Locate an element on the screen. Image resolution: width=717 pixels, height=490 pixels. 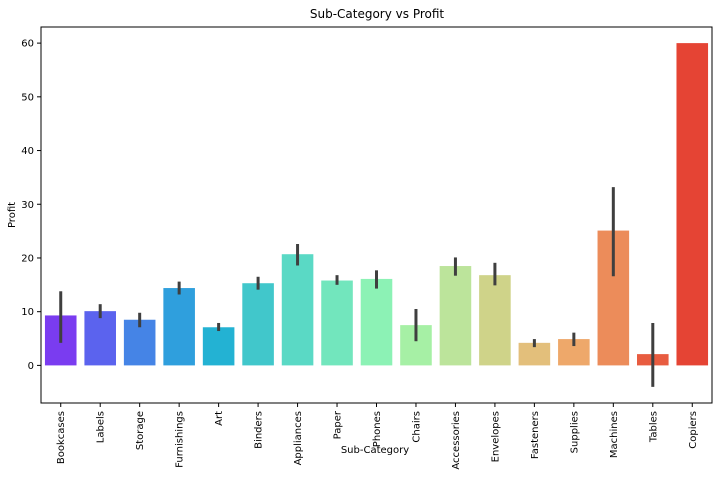
y-tick-label: 40 is located at coordinates (27, 151).